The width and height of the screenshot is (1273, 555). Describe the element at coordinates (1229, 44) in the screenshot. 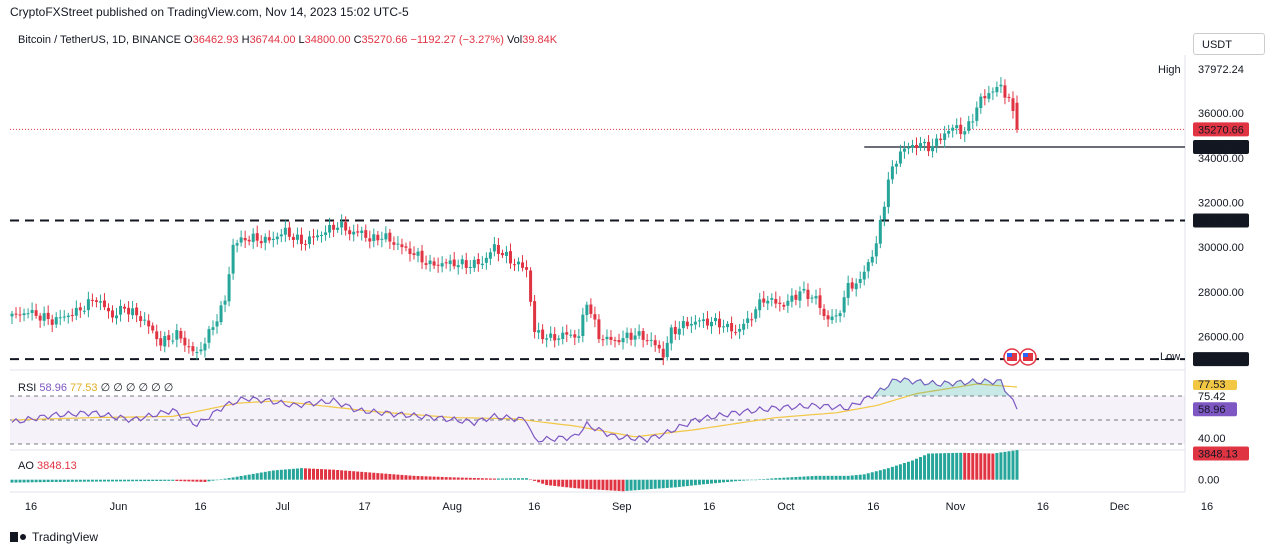

I see `currency-button: USDT` at that location.